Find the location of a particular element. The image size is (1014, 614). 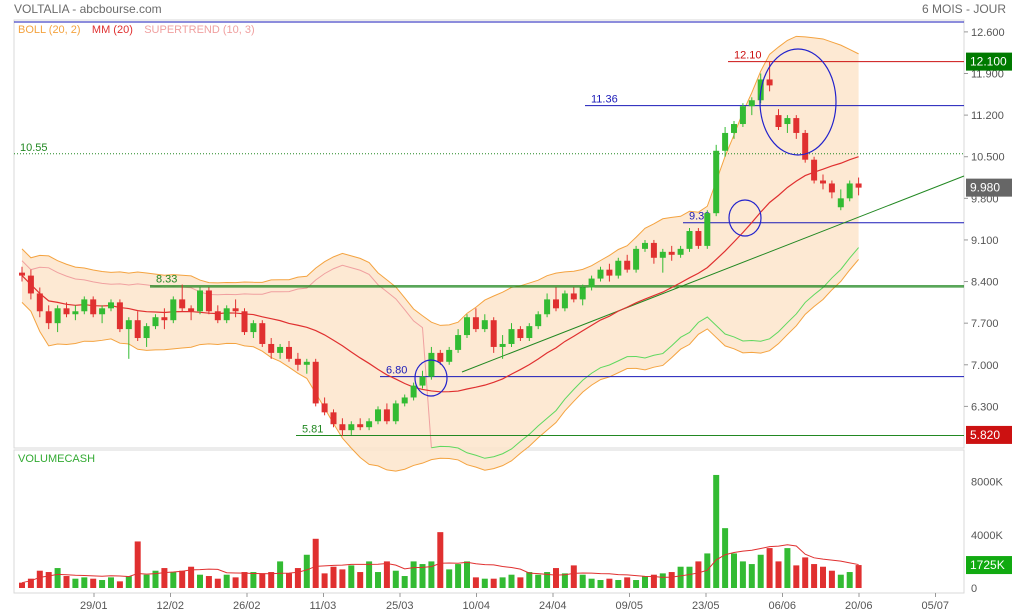

volume-tick-label: 4000K is located at coordinates (987, 536).